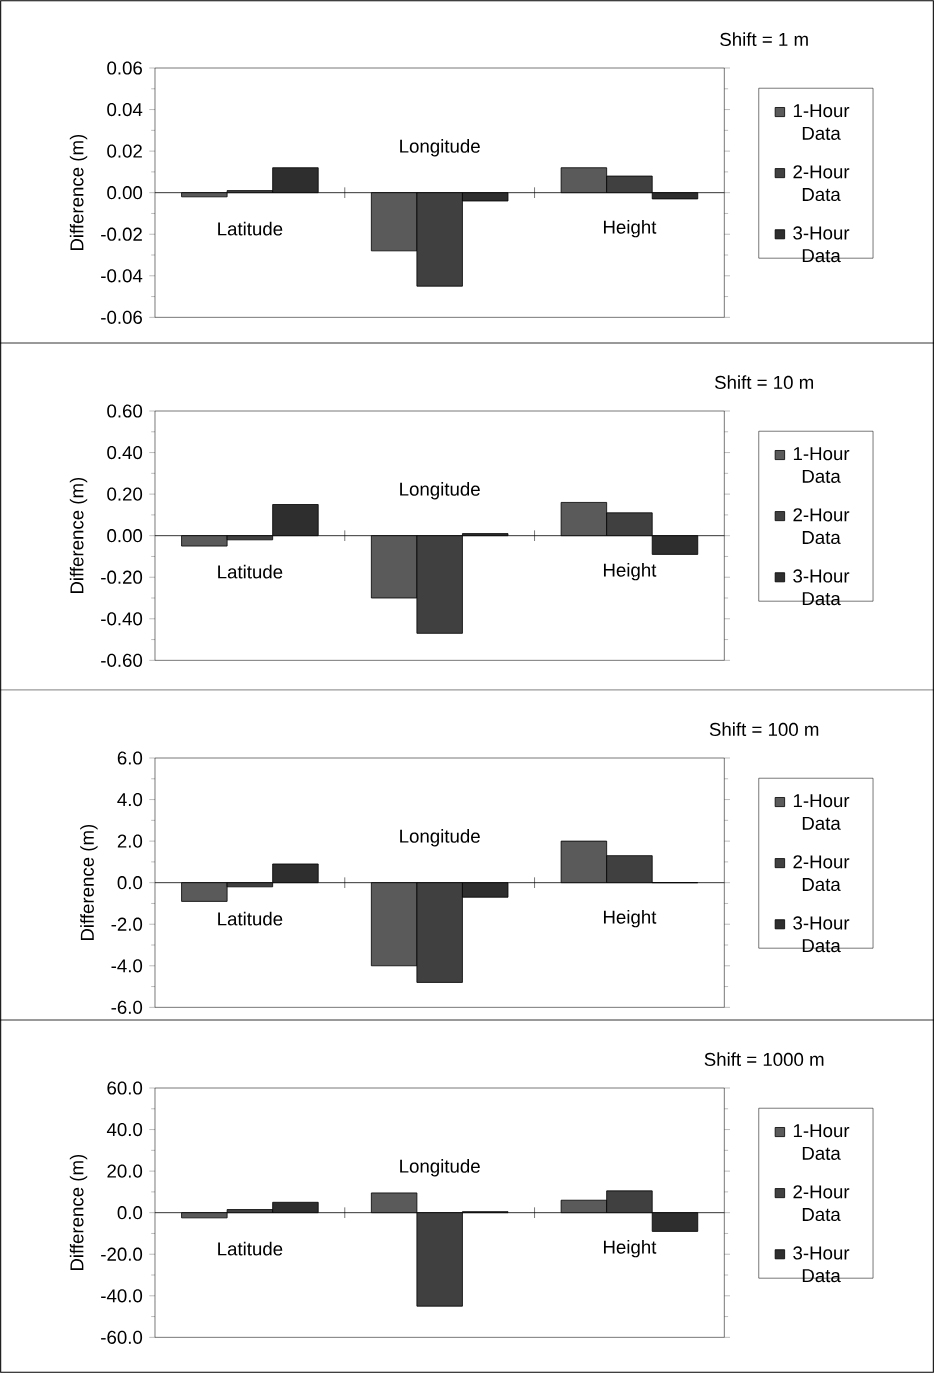 This screenshot has height=1373, width=934. I want to click on y-tick-label: -0.04, so click(122, 276).